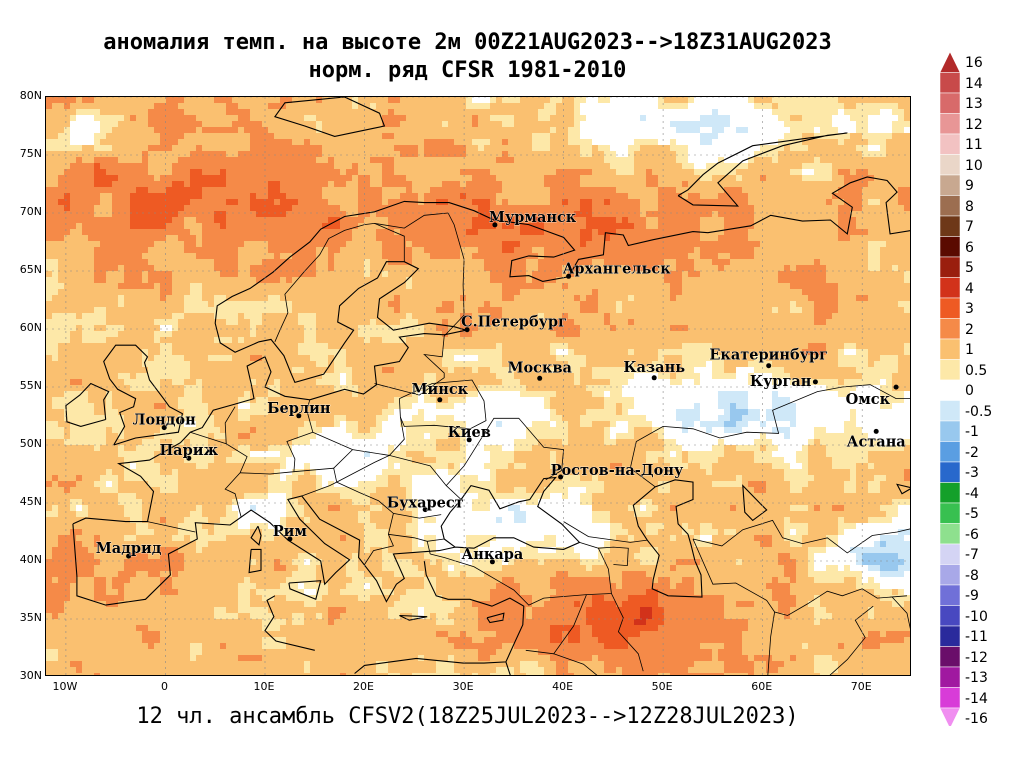  Describe the element at coordinates (30, 211) in the screenshot. I see `lat-tick-label: 70N` at that location.